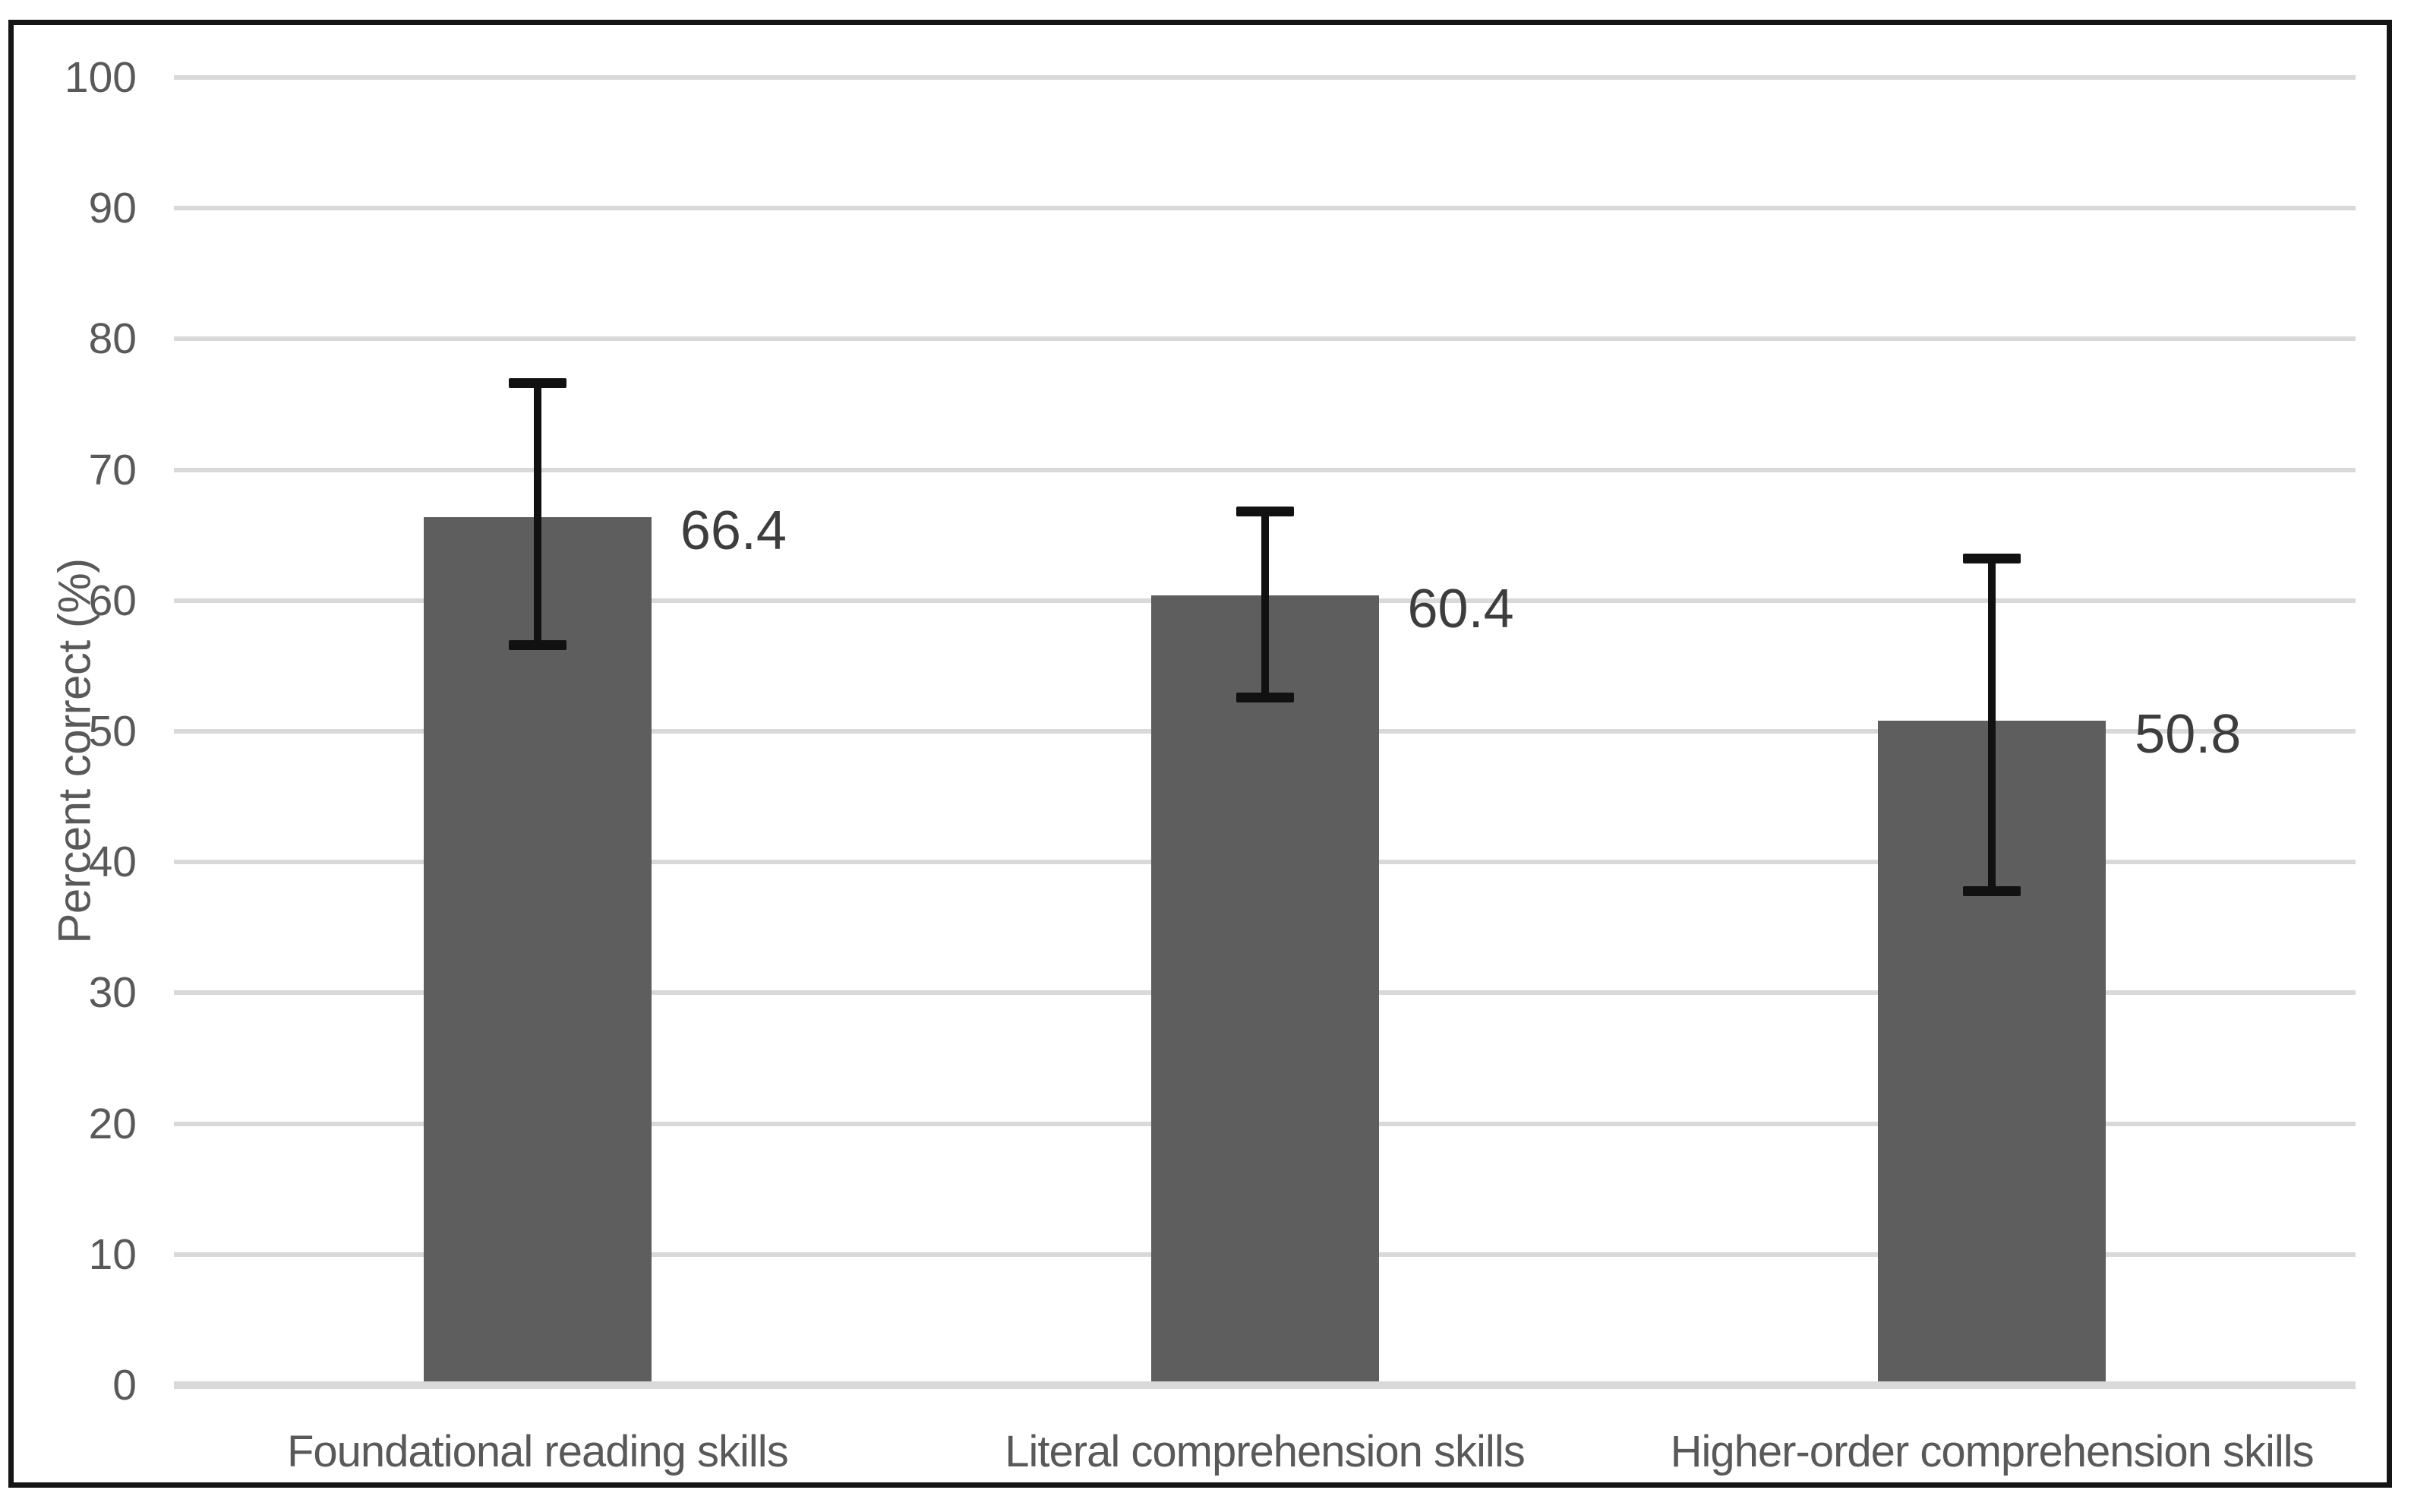  I want to click on y-tick-label-60: 60, so click(112, 600).